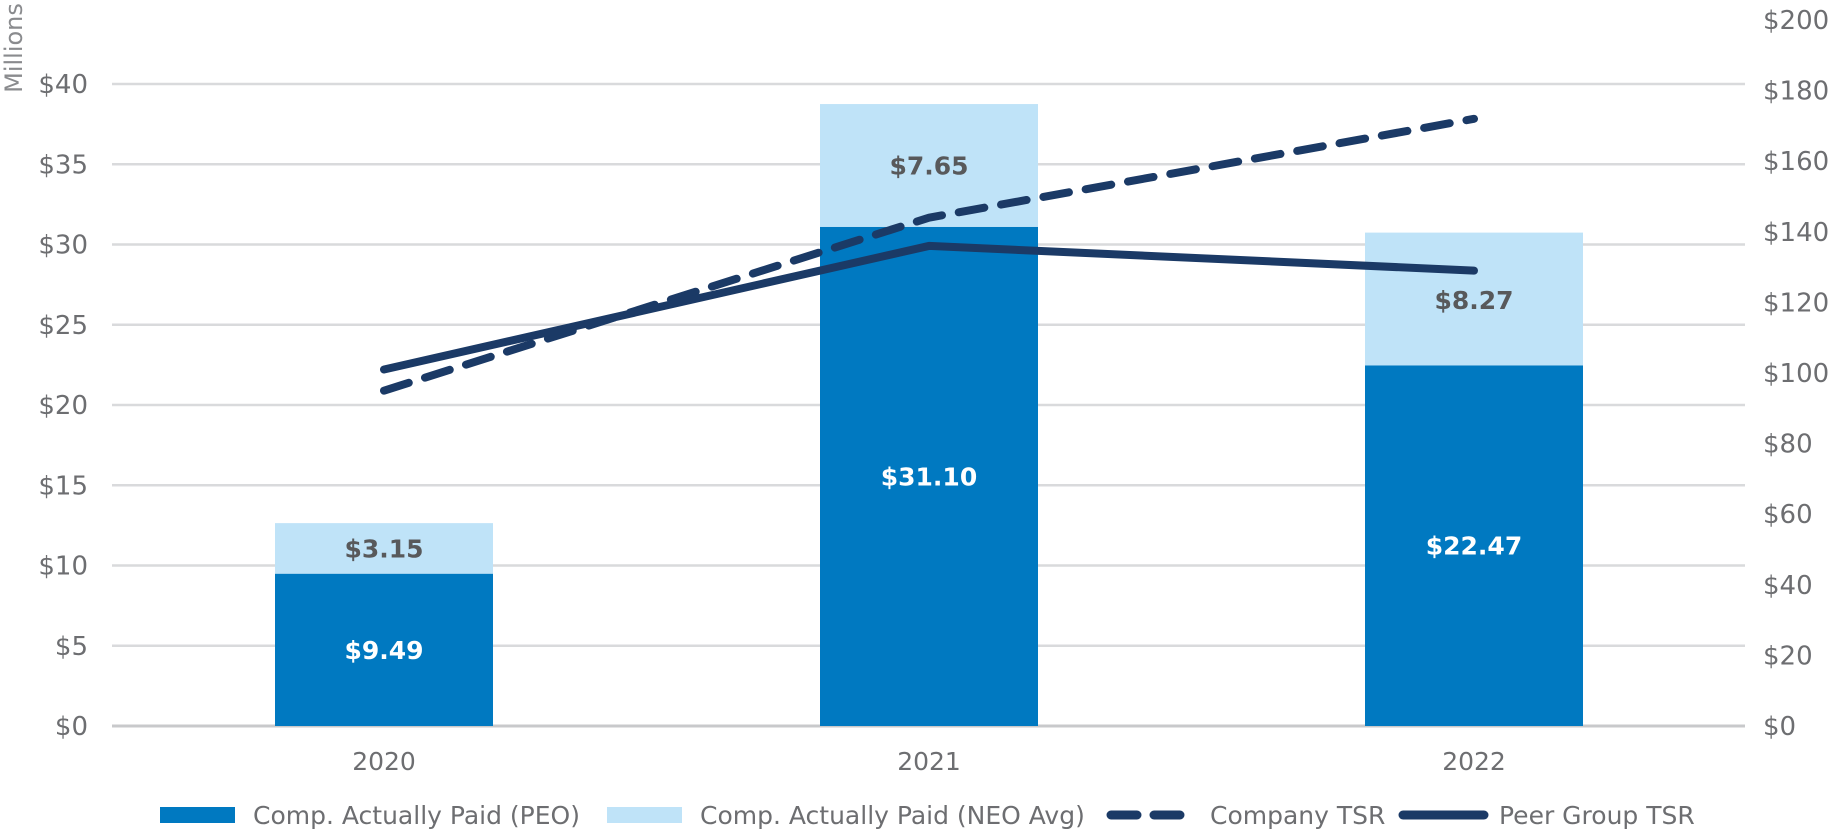  What do you see at coordinates (63, 246) in the screenshot?
I see `y-tick-label: $30` at bounding box center [63, 246].